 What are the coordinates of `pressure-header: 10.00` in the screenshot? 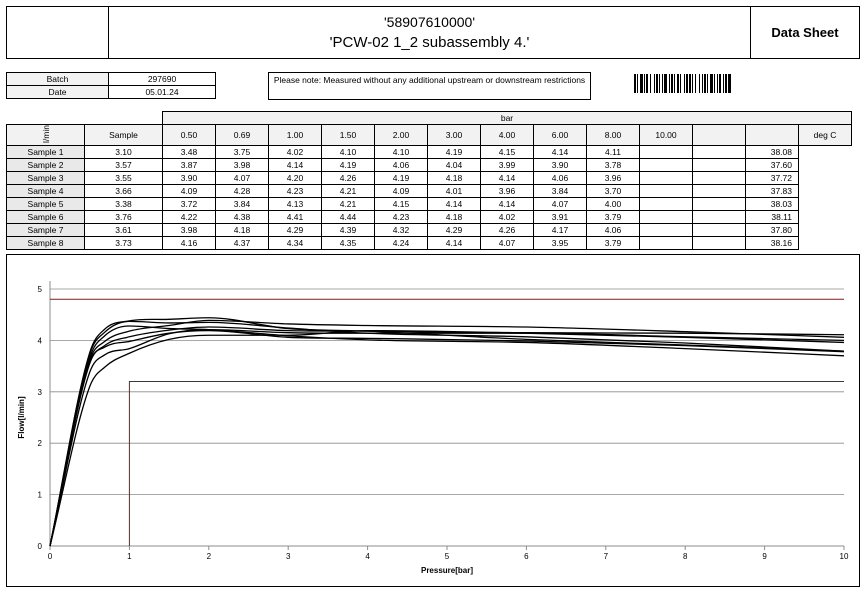 It's located at (666, 135).